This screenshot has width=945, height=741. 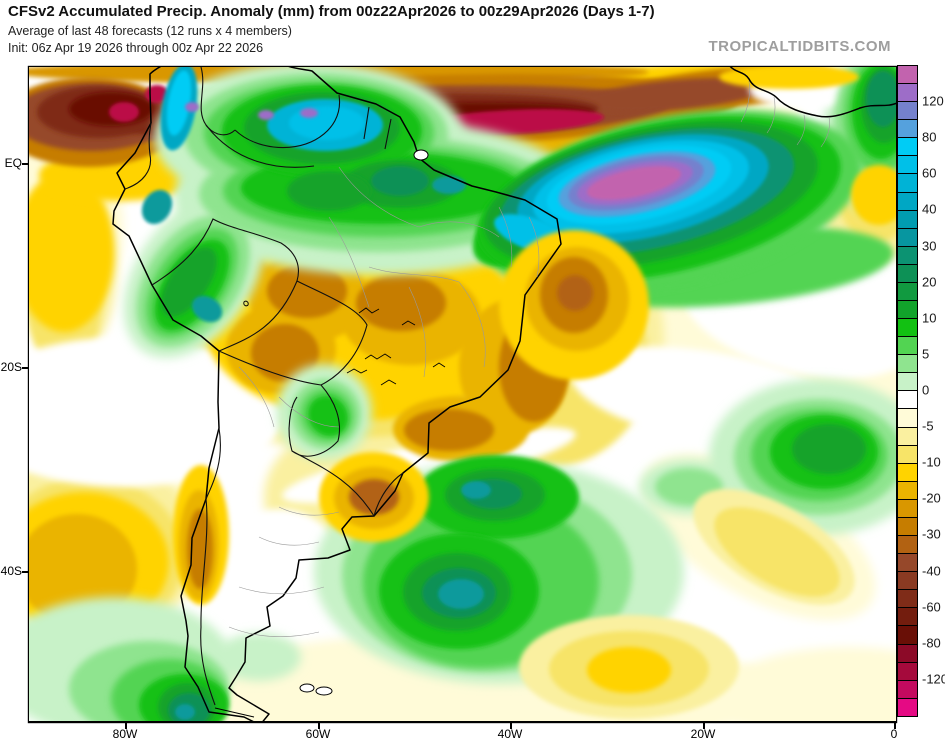 What do you see at coordinates (931, 643) in the screenshot?
I see `colorbar-label: -80` at bounding box center [931, 643].